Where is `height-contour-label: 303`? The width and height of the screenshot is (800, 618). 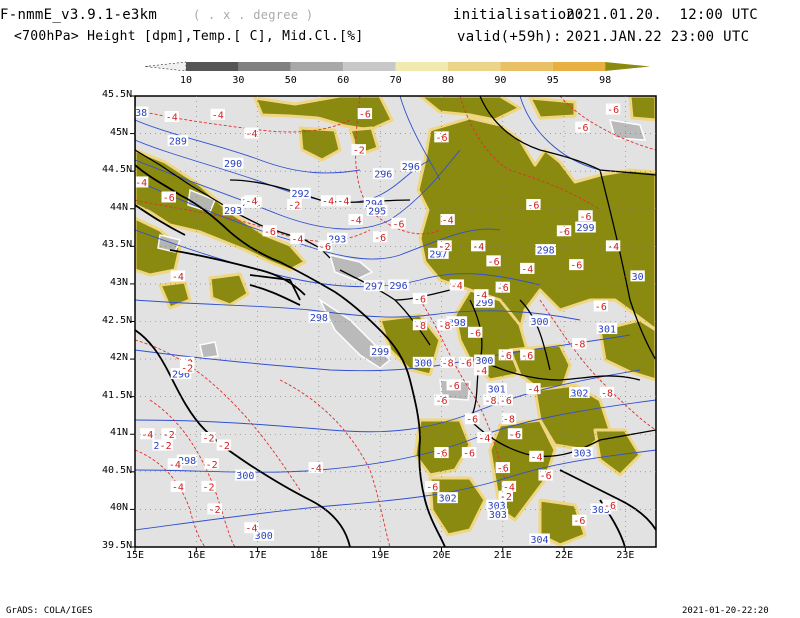 height-contour-label: 303 is located at coordinates (582, 454).